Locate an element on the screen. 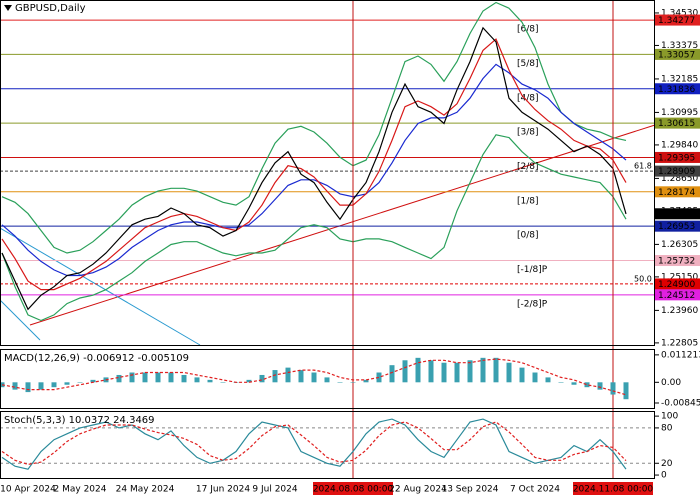  title-icon is located at coordinates (8, 8).